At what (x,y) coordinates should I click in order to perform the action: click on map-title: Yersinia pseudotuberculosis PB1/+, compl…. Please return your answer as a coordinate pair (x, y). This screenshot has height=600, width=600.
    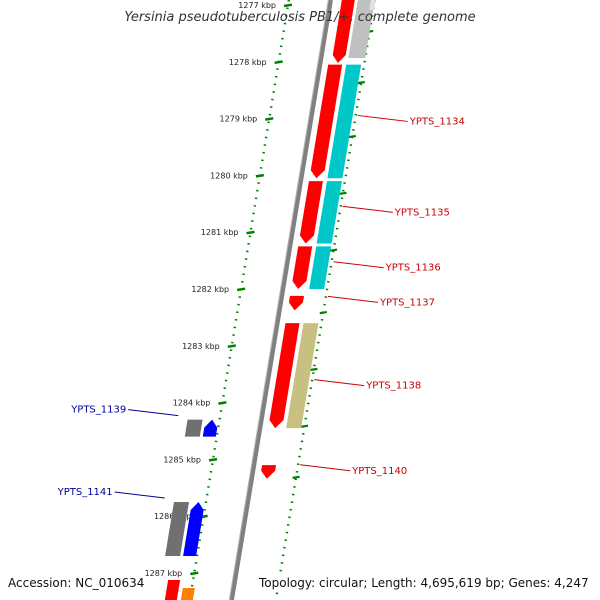
    Looking at the image, I should click on (300, 17).